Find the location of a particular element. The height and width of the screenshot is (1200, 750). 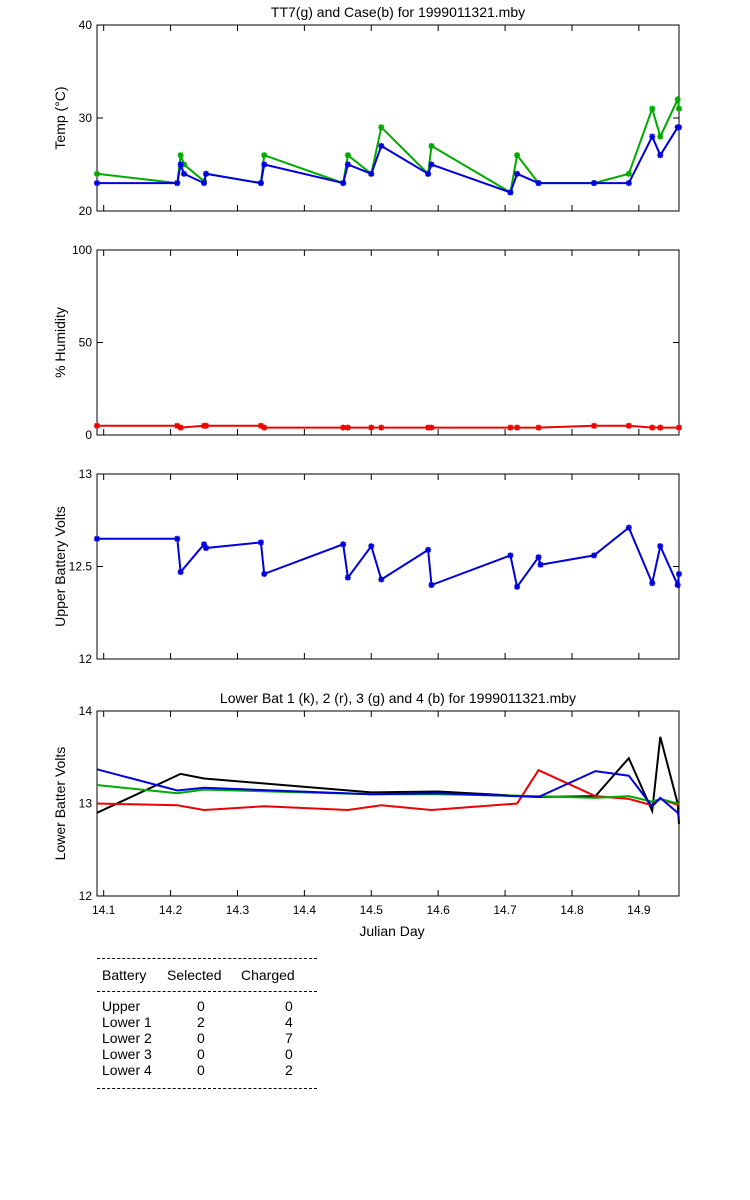

y-axis-title: Lower Batter Volts is located at coordinates (60, 804).